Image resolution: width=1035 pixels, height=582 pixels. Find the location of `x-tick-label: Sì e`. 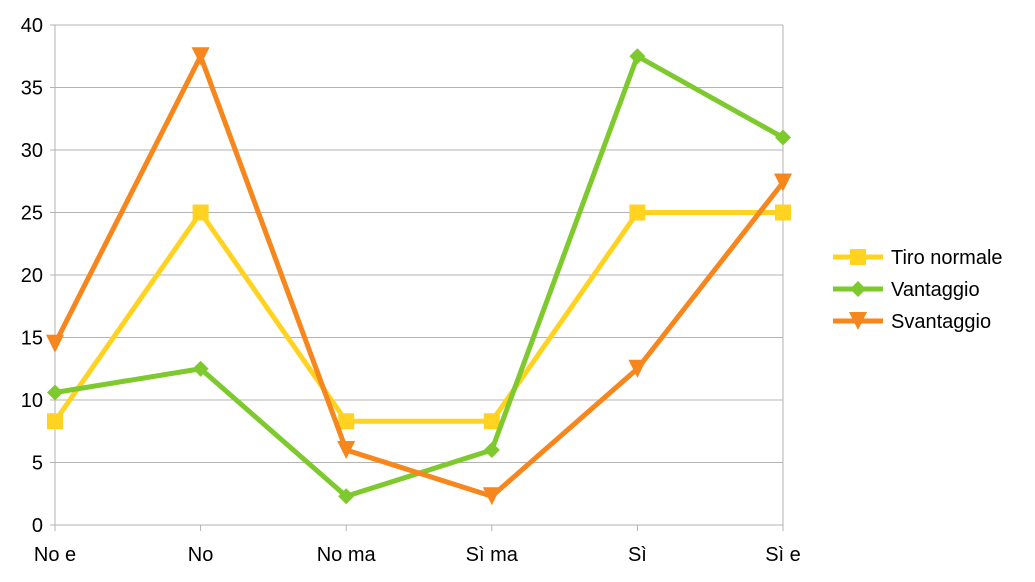

x-tick-label: Sì e is located at coordinates (783, 555).